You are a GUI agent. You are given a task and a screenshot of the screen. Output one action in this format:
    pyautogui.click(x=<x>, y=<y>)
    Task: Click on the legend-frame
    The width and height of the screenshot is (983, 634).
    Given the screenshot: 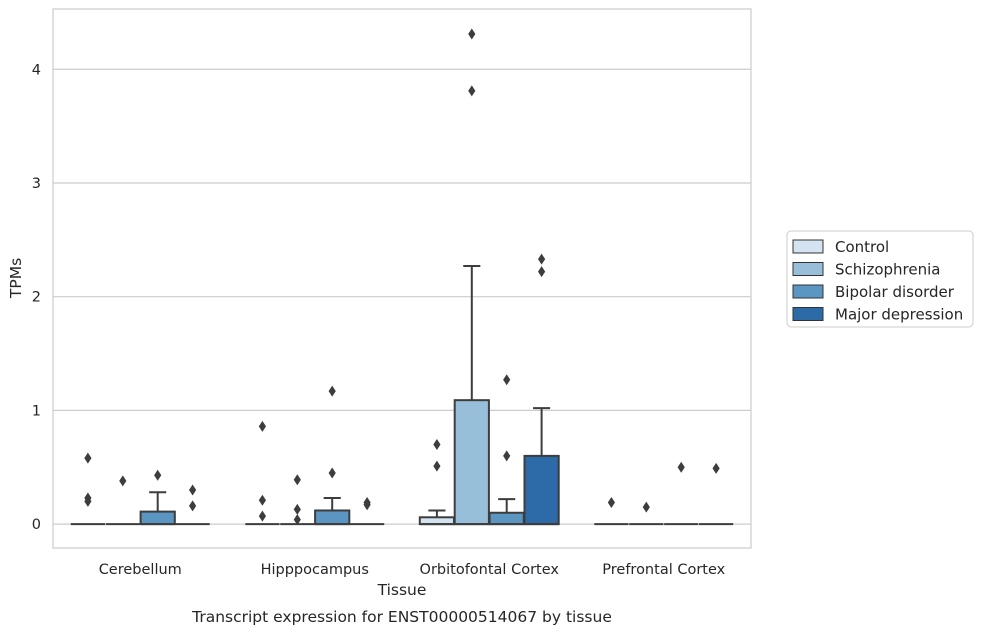 What is the action you would take?
    pyautogui.click(x=880, y=279)
    